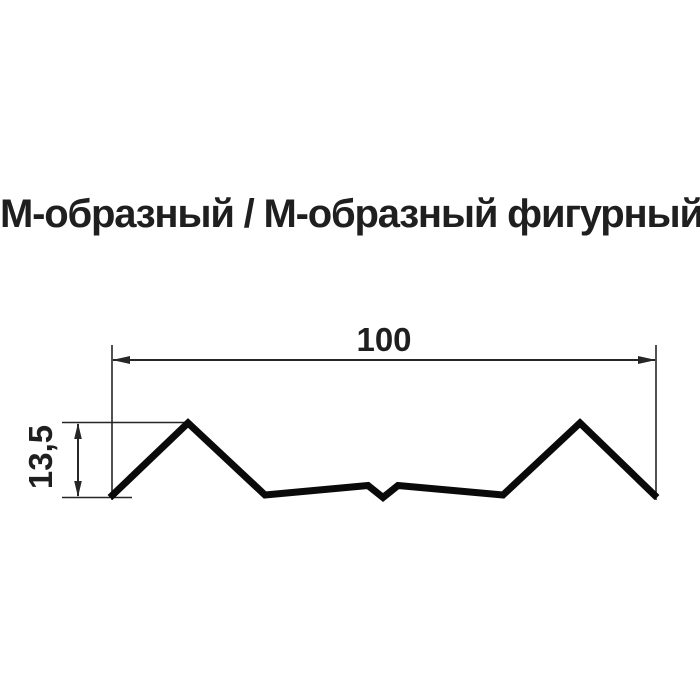  Describe the element at coordinates (78, 489) in the screenshot. I see `height-arrow-bottom` at that location.